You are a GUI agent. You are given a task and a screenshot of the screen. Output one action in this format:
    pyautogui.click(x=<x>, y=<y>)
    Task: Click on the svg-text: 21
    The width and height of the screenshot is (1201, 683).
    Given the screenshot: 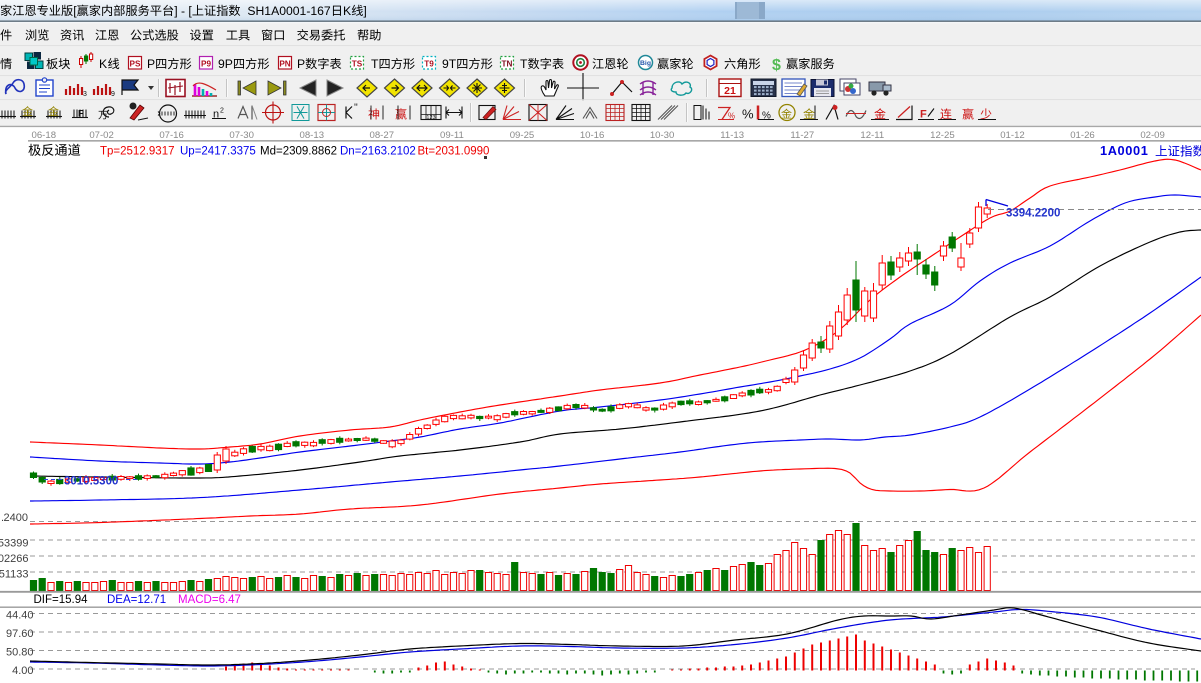 What is the action you would take?
    pyautogui.click(x=730, y=91)
    